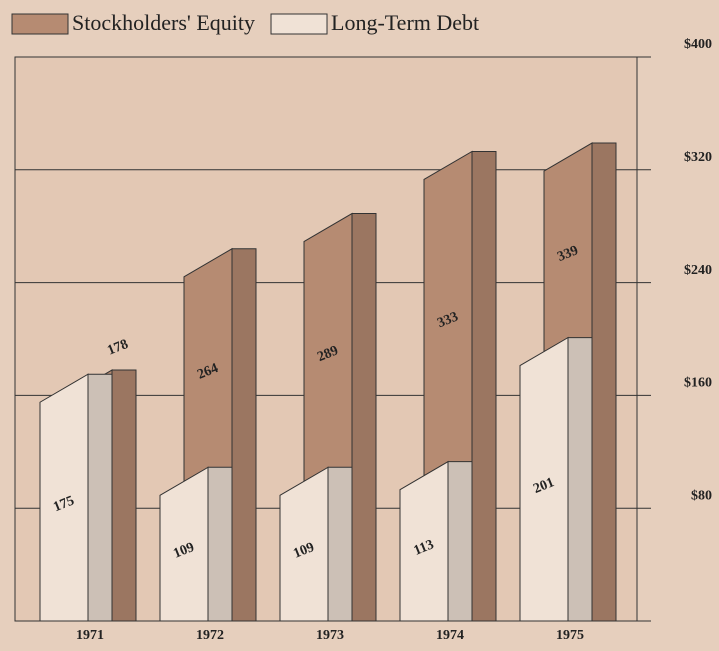  What do you see at coordinates (210, 635) in the screenshot?
I see `x-tick-label: 1972` at bounding box center [210, 635].